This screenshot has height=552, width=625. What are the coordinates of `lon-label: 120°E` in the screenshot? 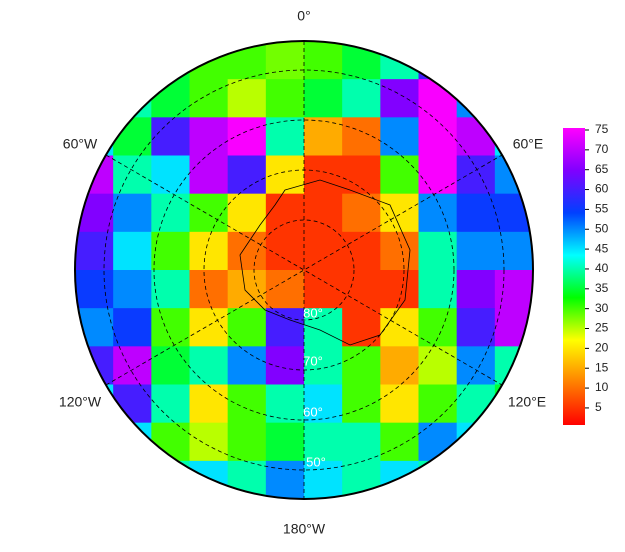 It's located at (527, 402).